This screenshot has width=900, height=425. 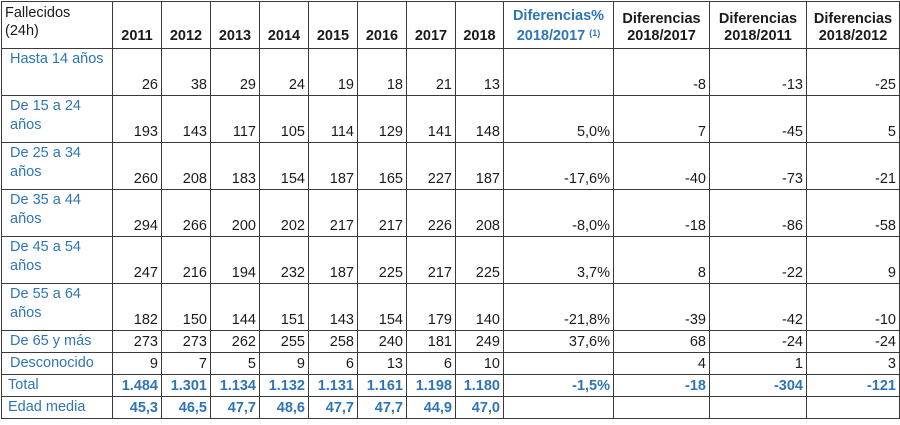 I want to click on year-value-cell: 143, so click(x=333, y=307).